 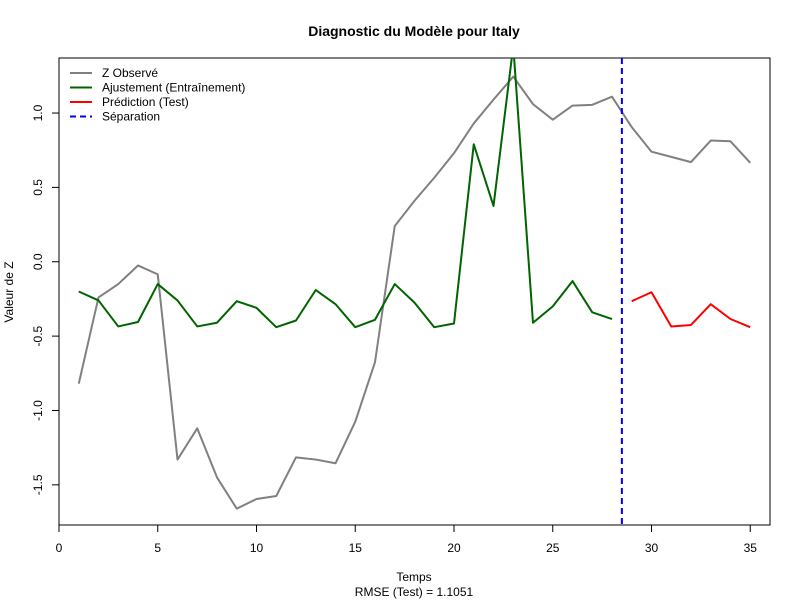 I want to click on legend-label-2: Prédiction (Test), so click(x=145, y=102).